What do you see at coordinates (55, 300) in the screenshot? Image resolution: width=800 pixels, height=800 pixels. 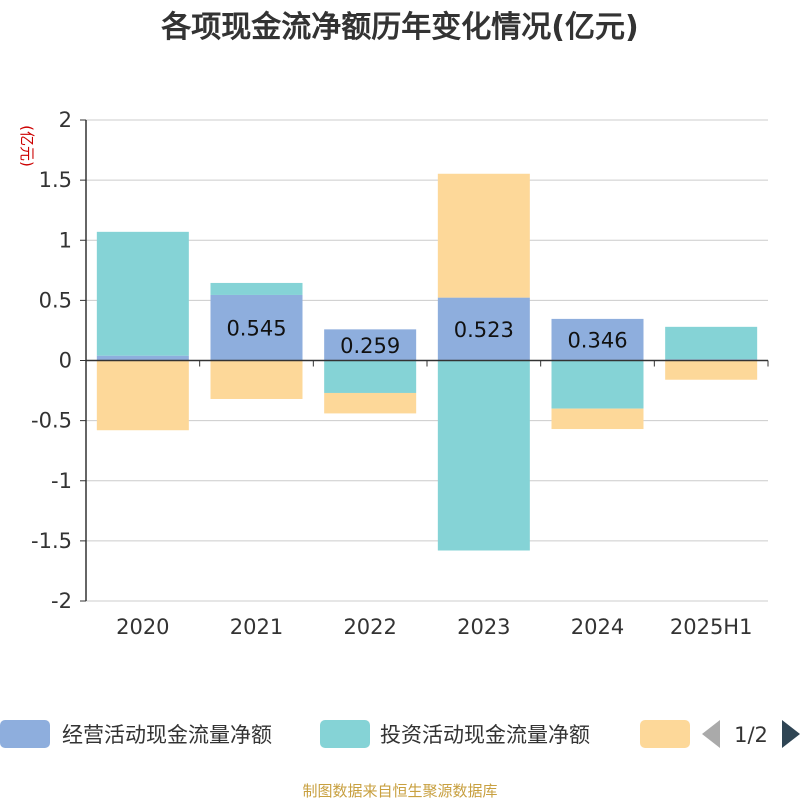 I see `y-tick-label: 0.5` at bounding box center [55, 300].